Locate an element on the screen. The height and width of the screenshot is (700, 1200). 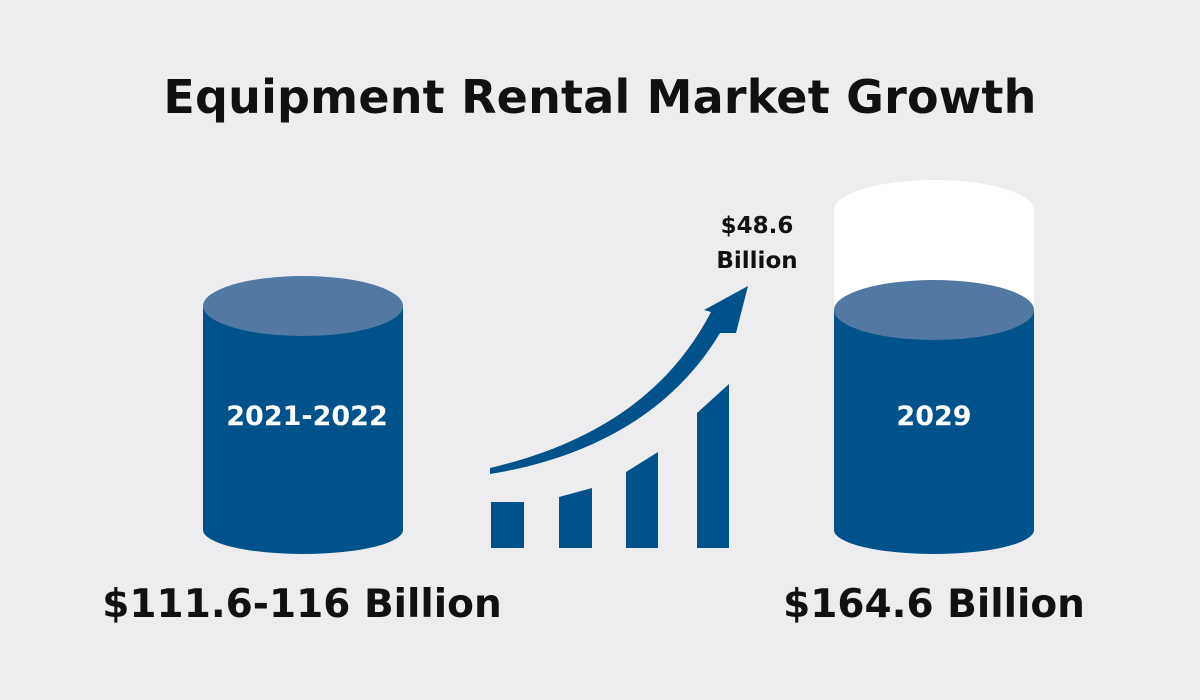
right-value: $164.6 Billion is located at coordinates (934, 604).